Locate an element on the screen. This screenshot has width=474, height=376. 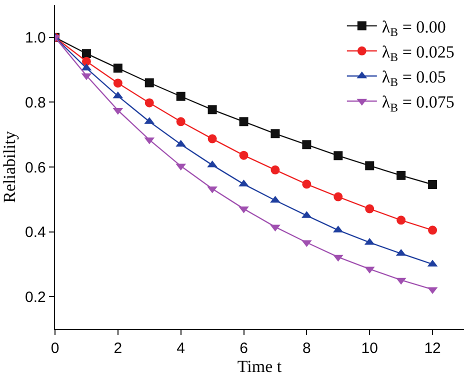
x-tick-label: 4 is located at coordinates (181, 349).